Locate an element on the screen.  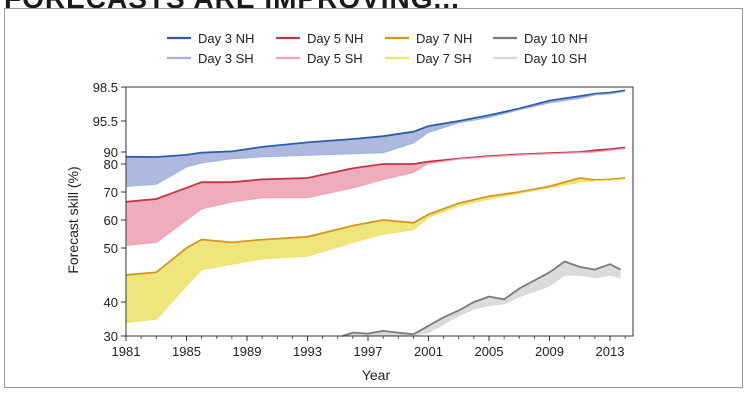
legend-label-day-7-sh: Day 7 SH is located at coordinates (444, 58).